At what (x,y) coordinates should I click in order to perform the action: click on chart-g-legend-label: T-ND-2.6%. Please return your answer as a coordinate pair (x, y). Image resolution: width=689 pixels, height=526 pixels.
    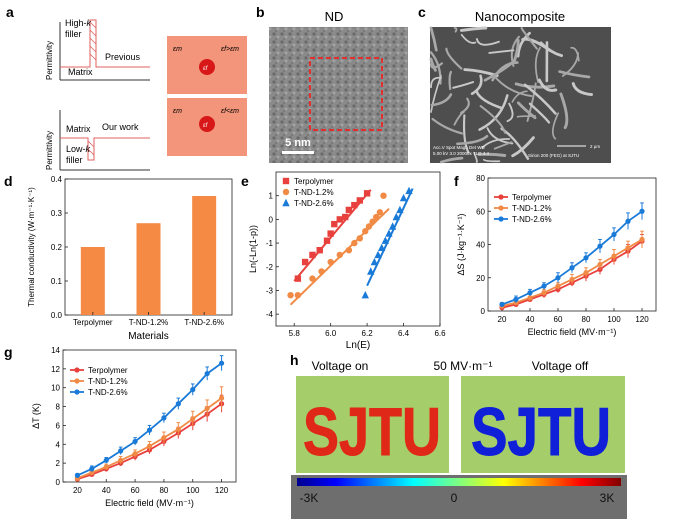
    Looking at the image, I should click on (108, 392).